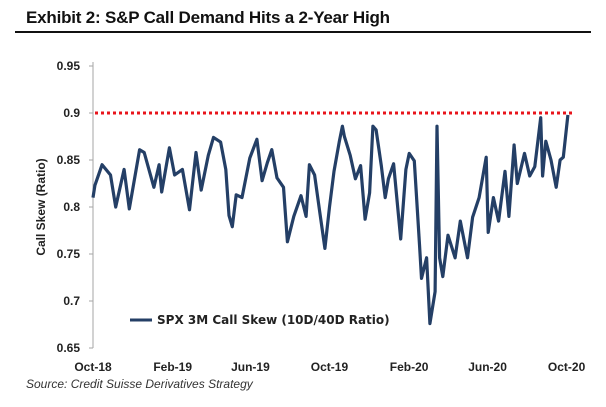 The width and height of the screenshot is (606, 407). What do you see at coordinates (41, 206) in the screenshot?
I see `y-axis-label: Call Skew (Ratio)` at bounding box center [41, 206].